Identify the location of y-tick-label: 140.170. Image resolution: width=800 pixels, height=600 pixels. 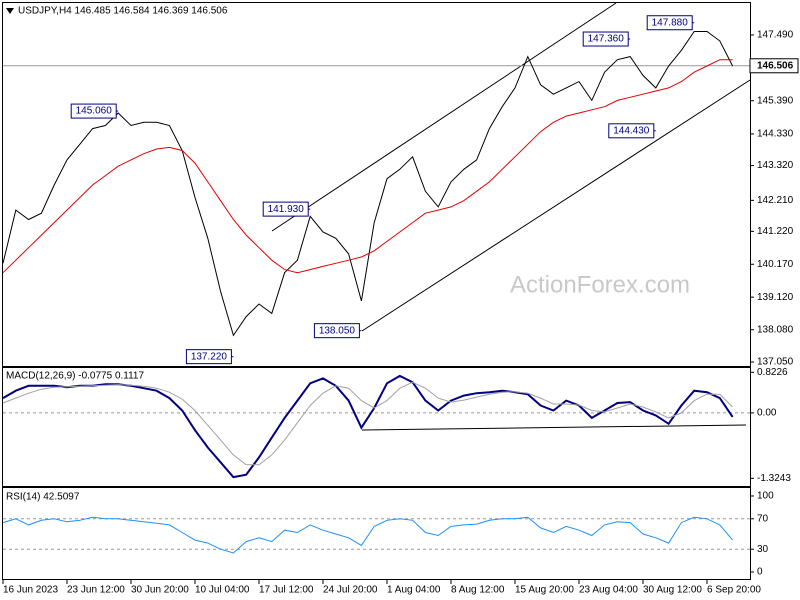
(775, 264).